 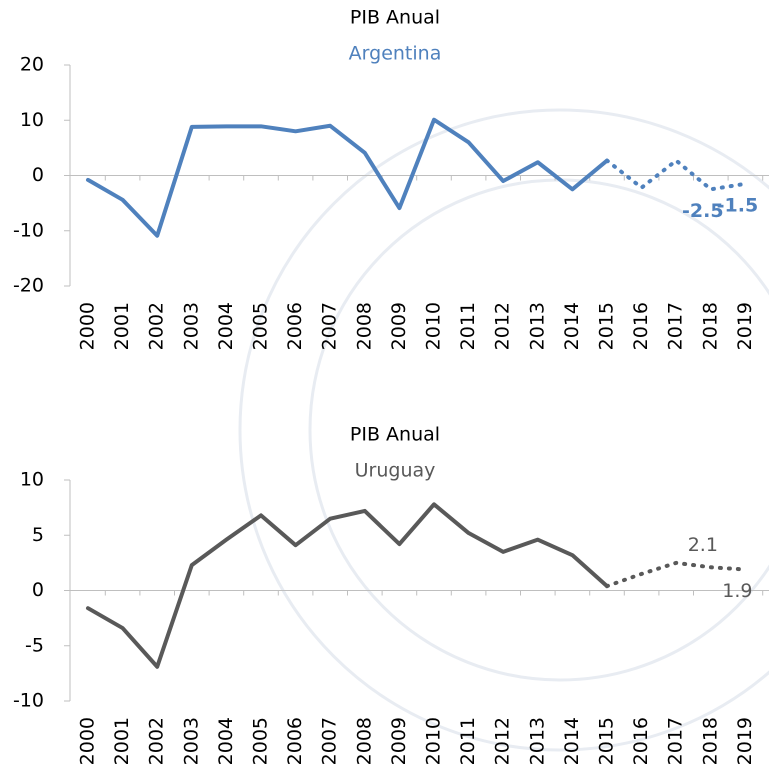 I want to click on data-label: -2.5, so click(x=703, y=211).